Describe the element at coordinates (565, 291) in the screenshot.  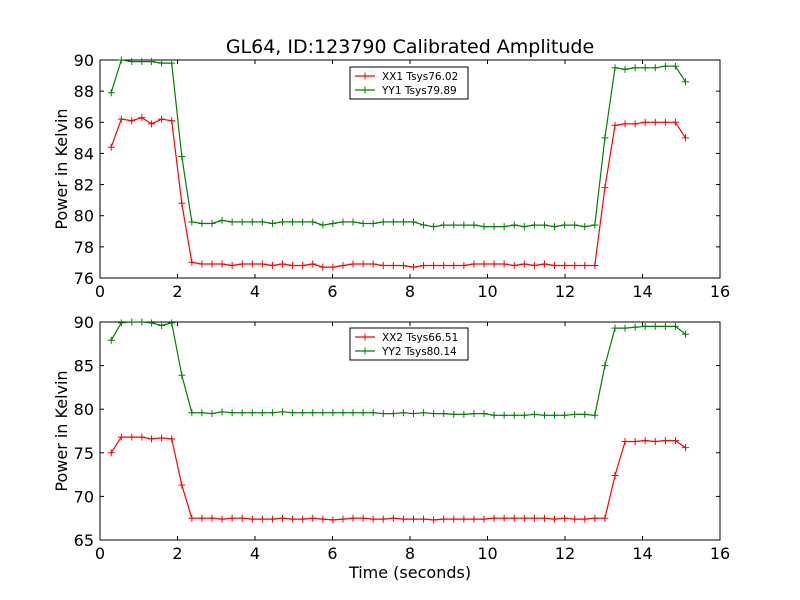
I see `x-tick-label: 12` at that location.